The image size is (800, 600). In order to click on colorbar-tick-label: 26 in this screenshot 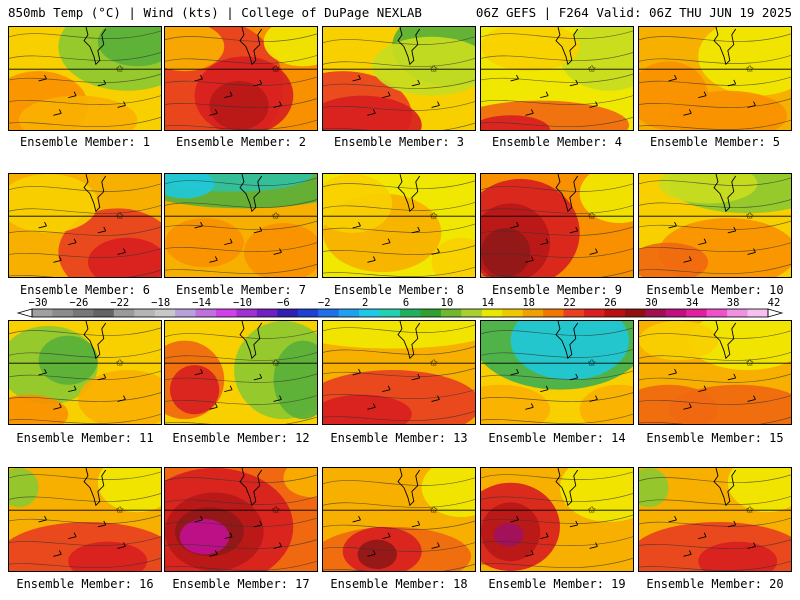, I will do `click(610, 303)`.